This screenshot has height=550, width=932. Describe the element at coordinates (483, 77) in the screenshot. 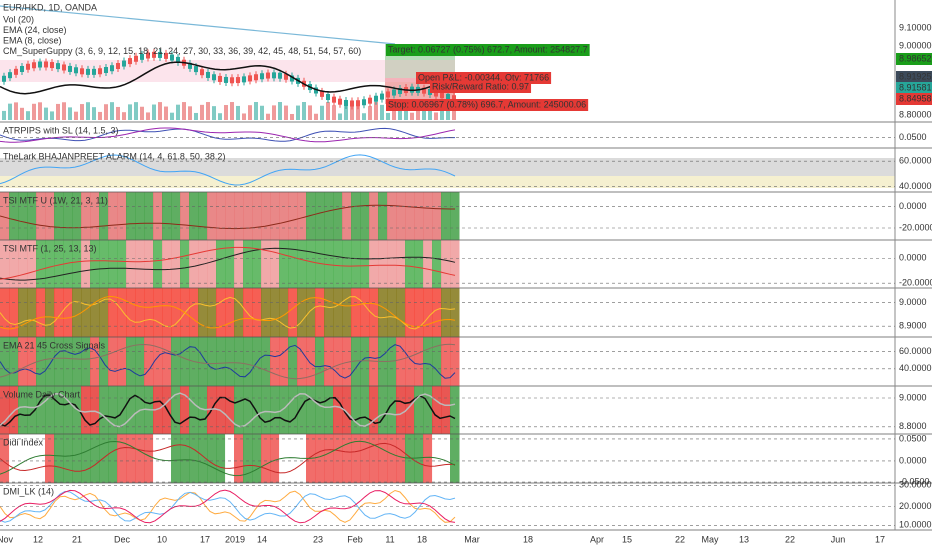

I see `trade-label-text: Open P&L: -0.00344, Qty: 71766` at that location.